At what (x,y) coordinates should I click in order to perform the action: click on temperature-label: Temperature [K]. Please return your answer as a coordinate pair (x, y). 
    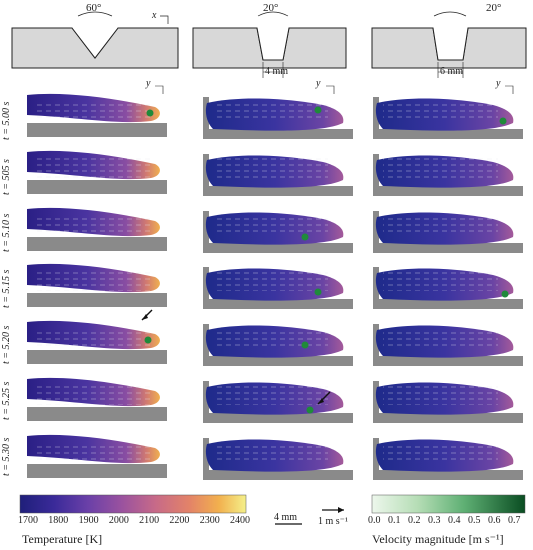
    Looking at the image, I should click on (62, 539).